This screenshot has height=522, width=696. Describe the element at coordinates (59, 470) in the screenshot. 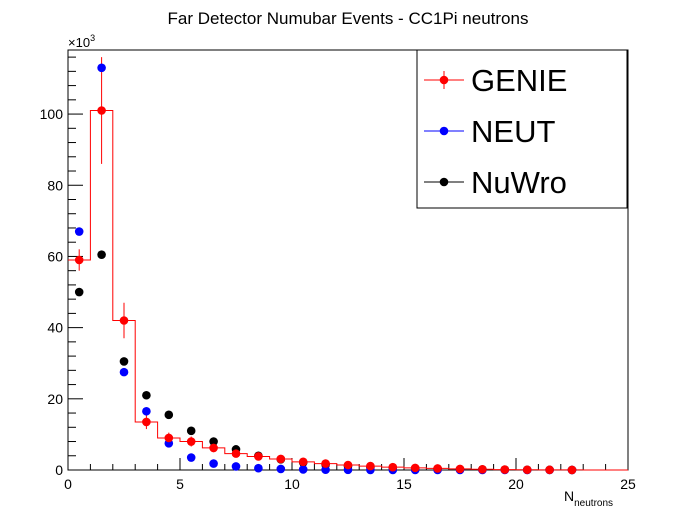

I see `y-tick-label: 0` at that location.